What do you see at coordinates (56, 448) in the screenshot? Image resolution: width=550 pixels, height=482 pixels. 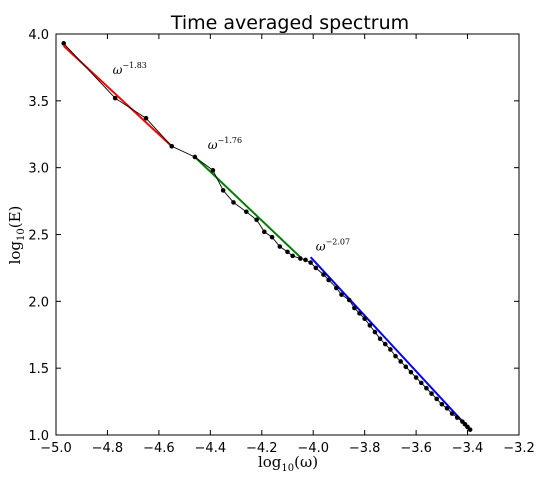 I see `x-tick-label: −5.0` at bounding box center [56, 448].